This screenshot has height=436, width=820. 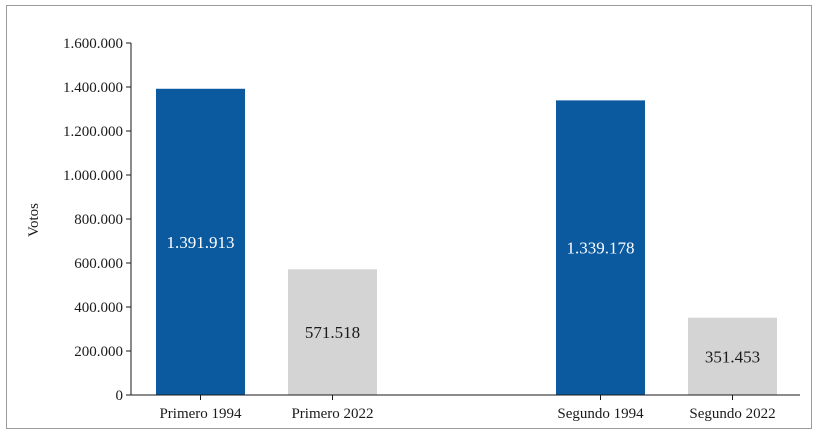 What do you see at coordinates (93, 44) in the screenshot?
I see `y-tick-label: 1.600.000` at bounding box center [93, 44].